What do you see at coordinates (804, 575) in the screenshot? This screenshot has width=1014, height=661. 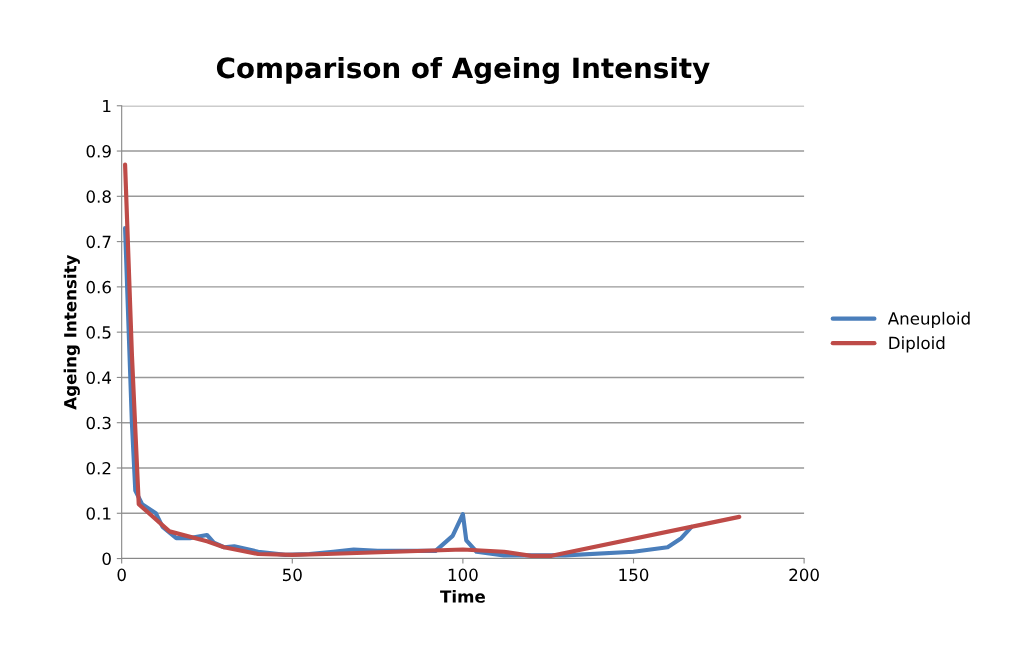 I see `x-tick-label: 200` at bounding box center [804, 575].